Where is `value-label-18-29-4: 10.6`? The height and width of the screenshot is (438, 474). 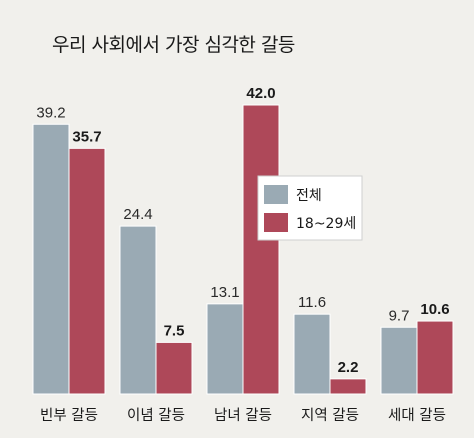 value-label-18-29-4: 10.6 is located at coordinates (434, 309).